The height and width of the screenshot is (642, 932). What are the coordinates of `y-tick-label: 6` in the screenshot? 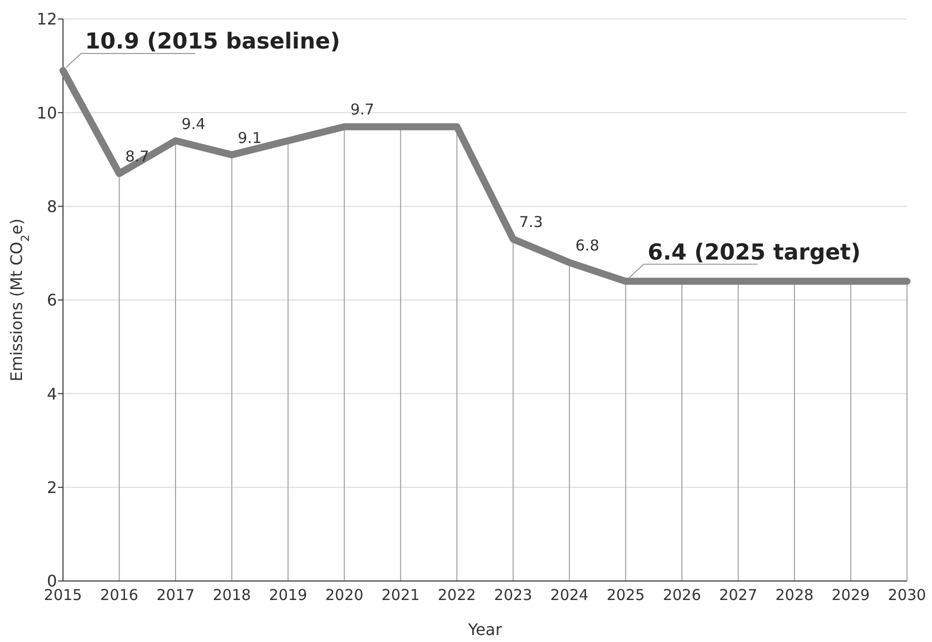 It's located at (51, 300).